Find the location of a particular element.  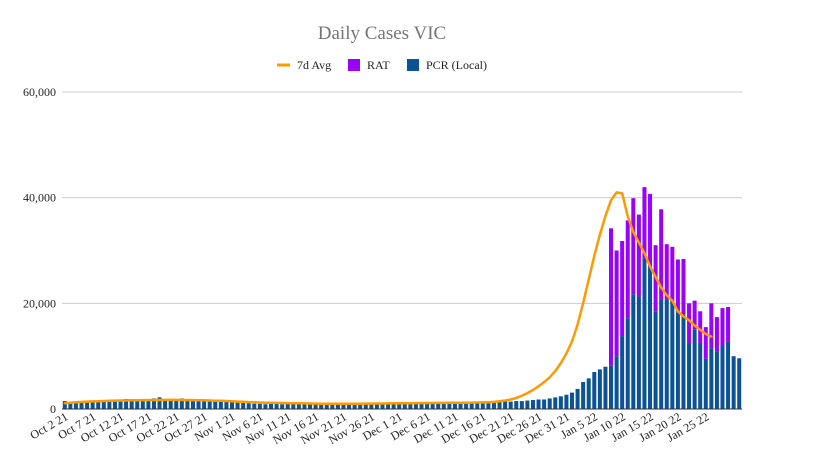

legend-avg-label: 7d Avg is located at coordinates (314, 65).